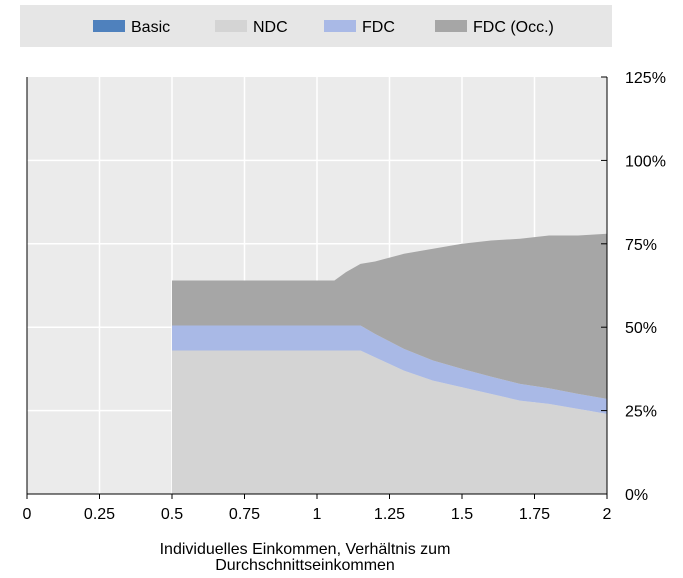 Image resolution: width=683 pixels, height=578 pixels. Describe the element at coordinates (645, 161) in the screenshot. I see `y-tick-label: 100%` at that location.